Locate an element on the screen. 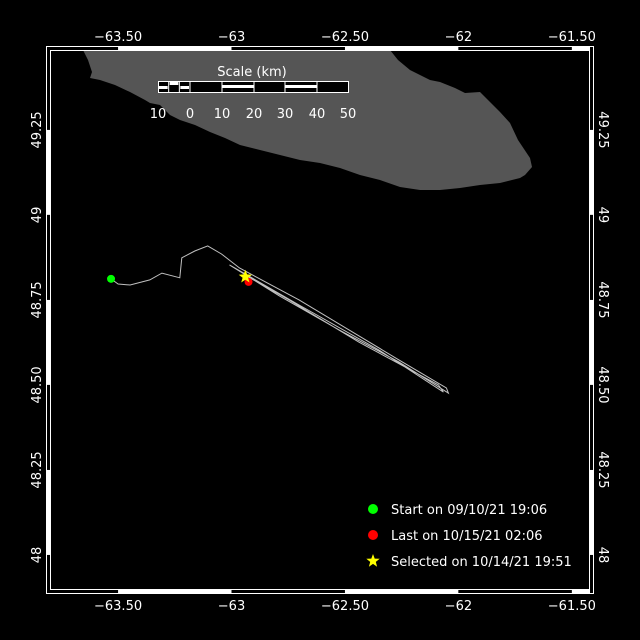  legend-label: Last on 10/15/21 02:06 is located at coordinates (467, 536).